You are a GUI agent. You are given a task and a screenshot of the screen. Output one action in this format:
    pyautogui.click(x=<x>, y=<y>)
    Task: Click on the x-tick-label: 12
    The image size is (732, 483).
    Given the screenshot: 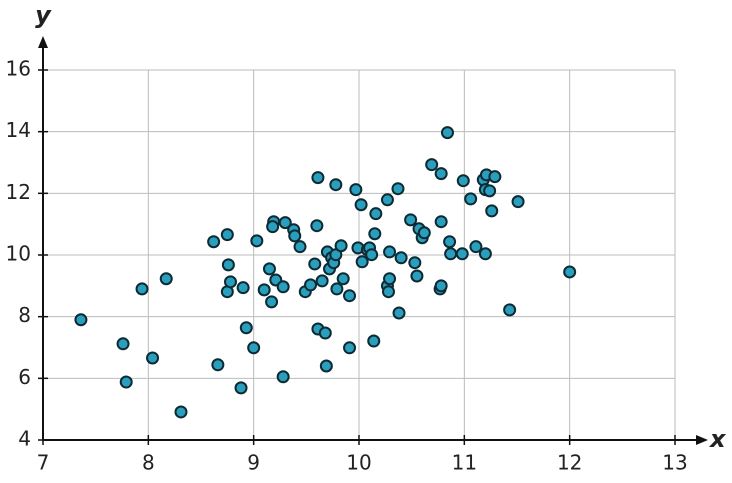 What is the action you would take?
    pyautogui.click(x=569, y=463)
    